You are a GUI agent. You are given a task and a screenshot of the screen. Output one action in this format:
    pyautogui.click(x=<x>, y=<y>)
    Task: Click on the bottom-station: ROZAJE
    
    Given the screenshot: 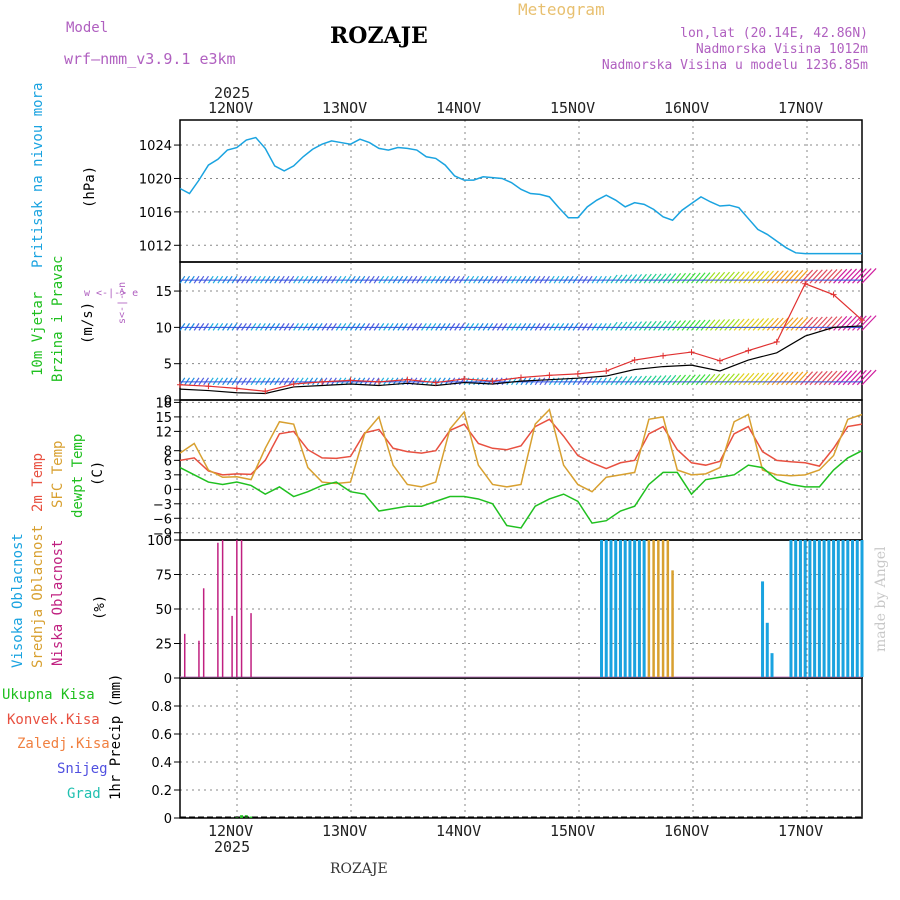 What is the action you would take?
    pyautogui.click(x=359, y=869)
    